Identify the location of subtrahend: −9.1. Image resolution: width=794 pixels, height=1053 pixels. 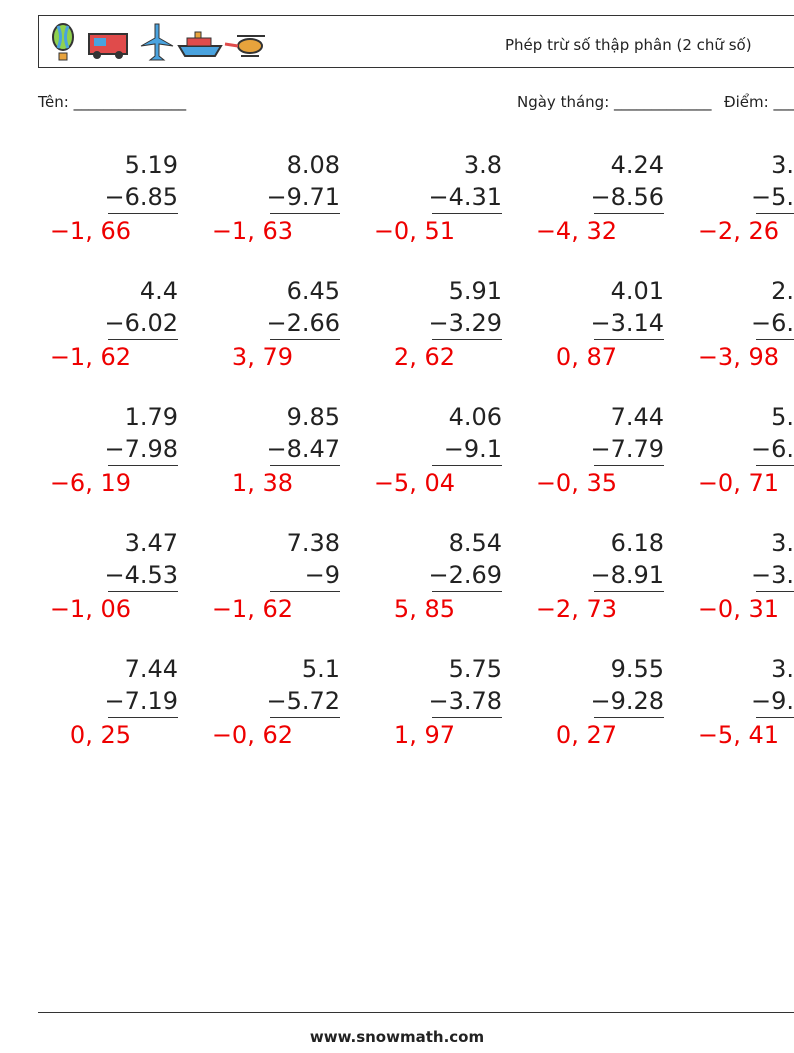
(472, 449).